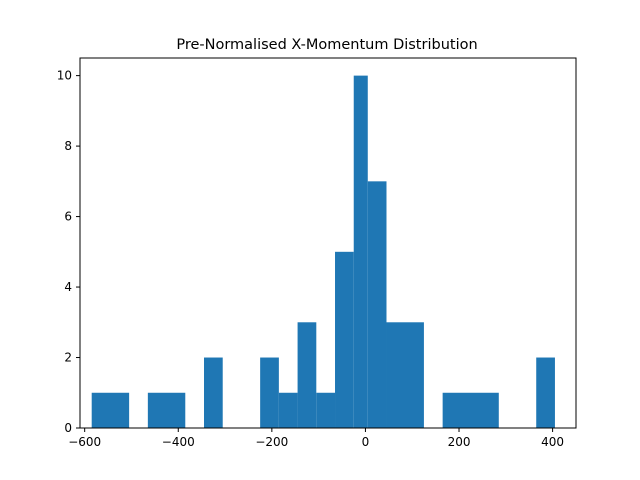 This screenshot has height=480, width=640. I want to click on x-tick-label: −400, so click(178, 442).